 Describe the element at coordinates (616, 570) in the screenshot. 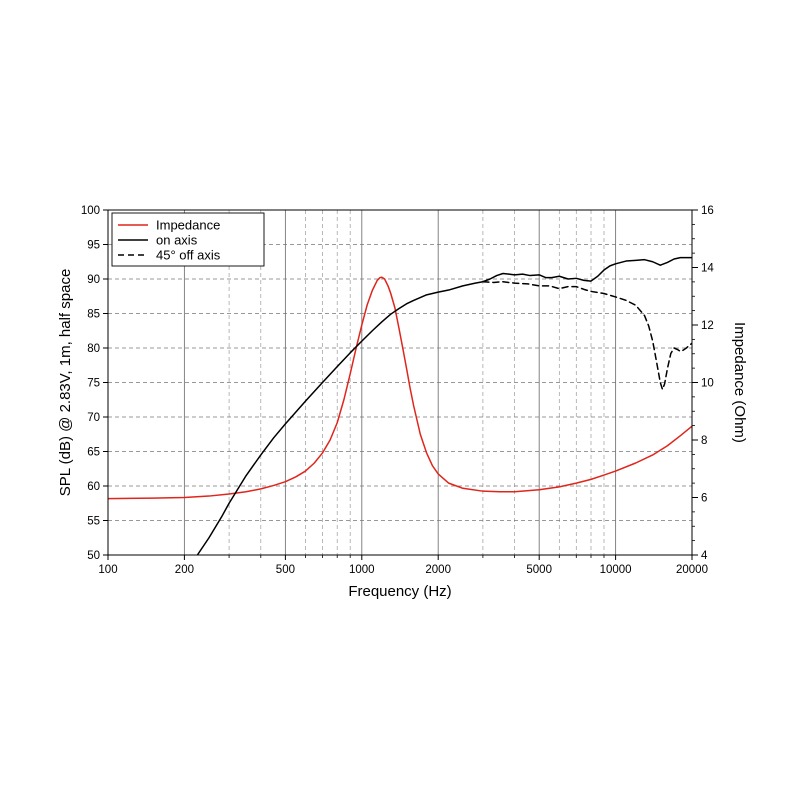

I see `x-tick-label: 10000` at that location.